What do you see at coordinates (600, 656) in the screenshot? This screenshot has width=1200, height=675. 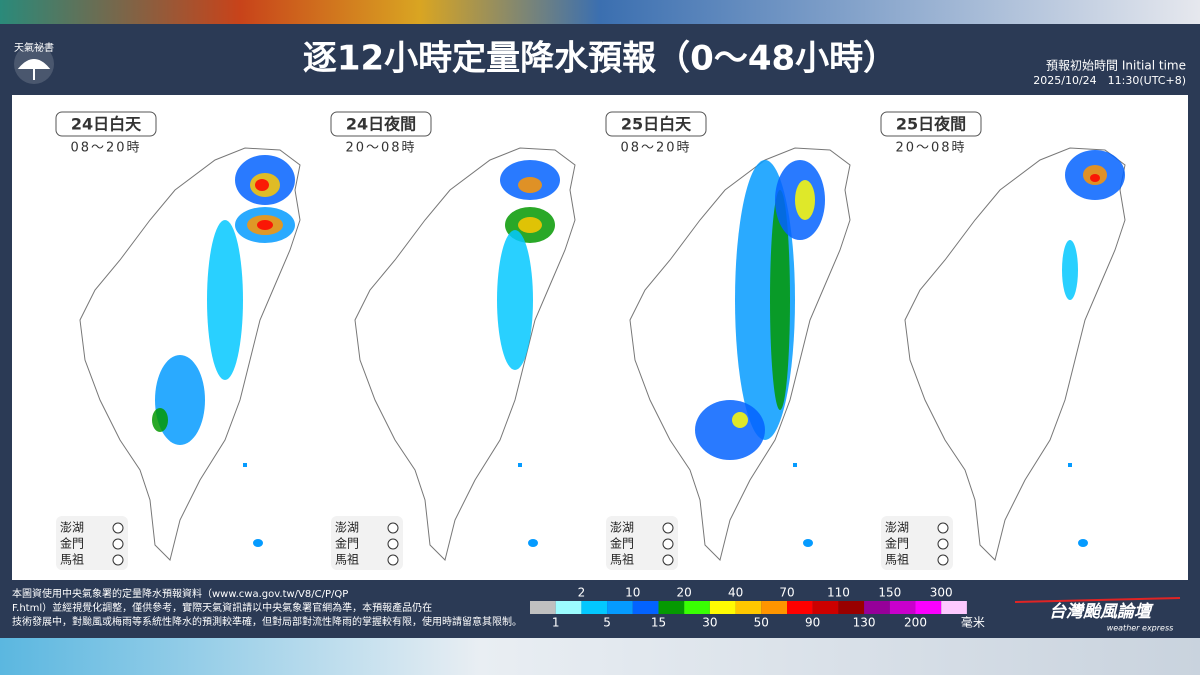 I see `bottom-strip` at bounding box center [600, 656].